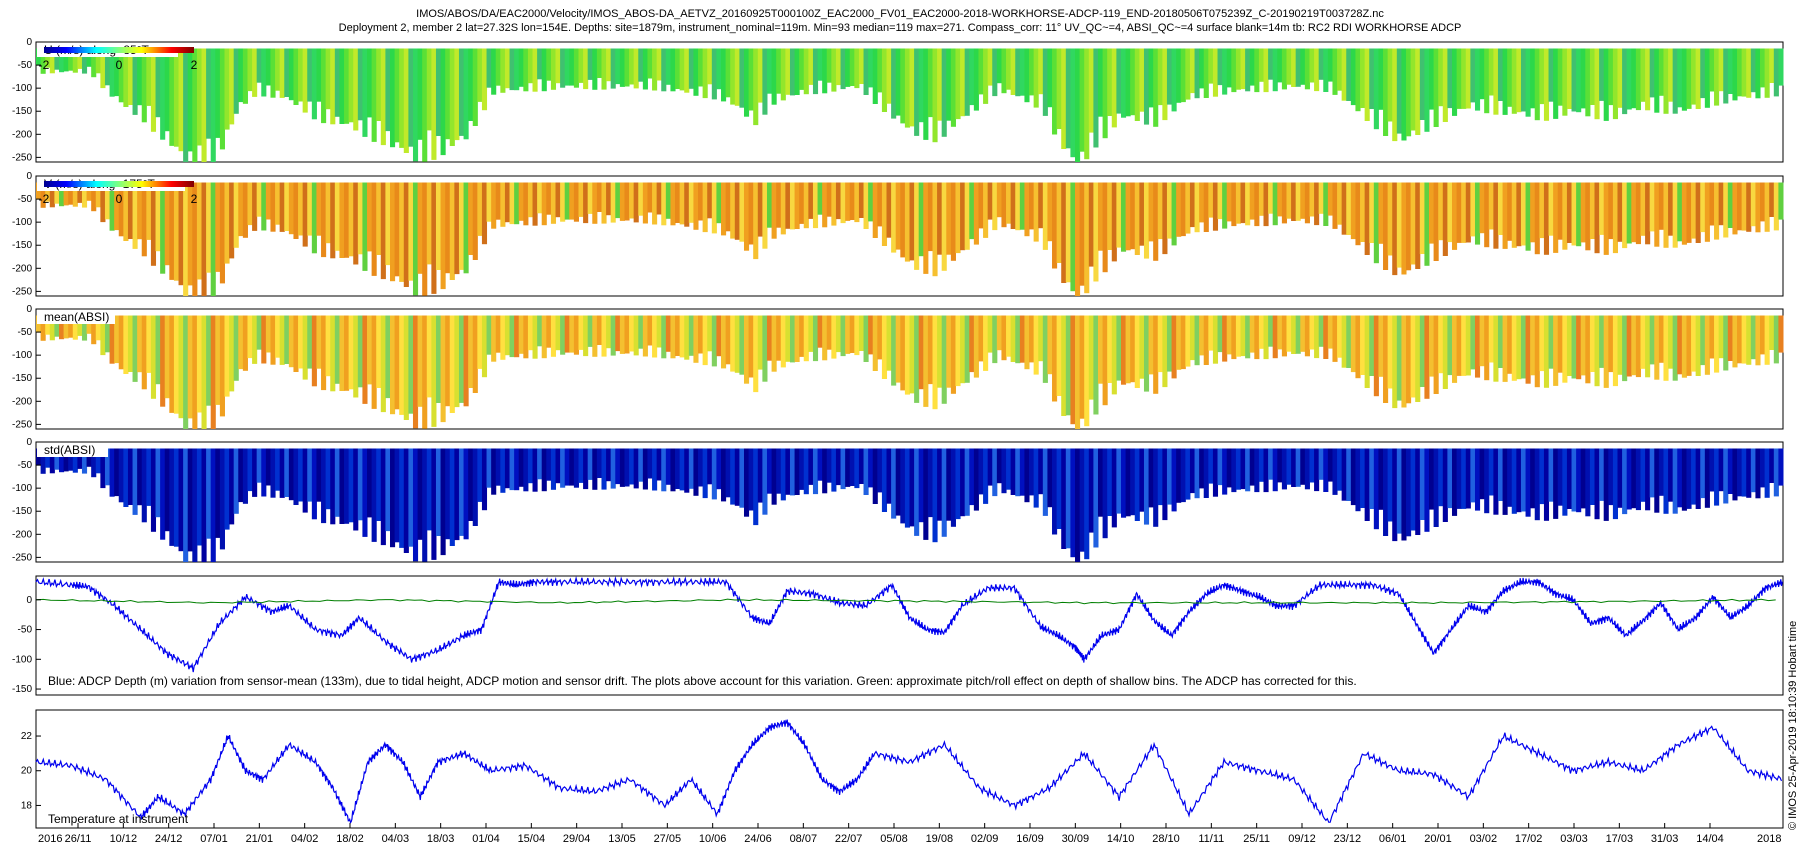 The image size is (1800, 850). What do you see at coordinates (22, 222) in the screenshot?
I see `y-tick-label: -100` at bounding box center [22, 222].